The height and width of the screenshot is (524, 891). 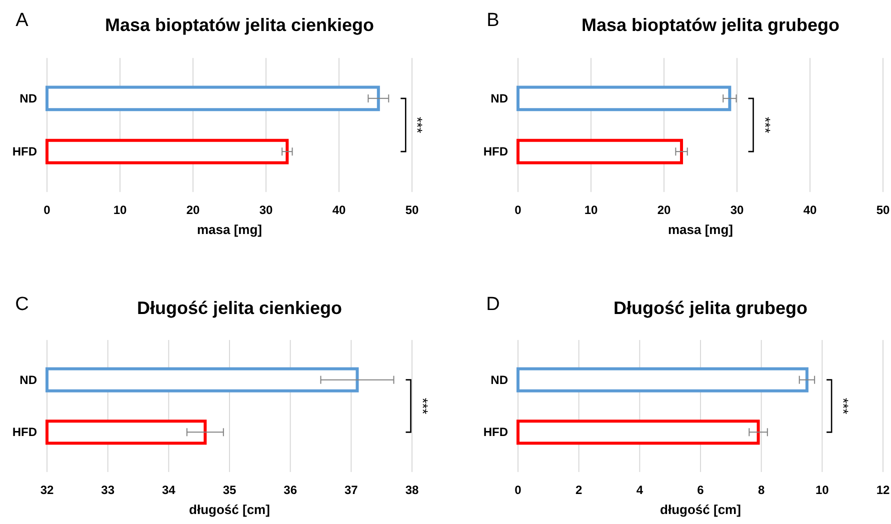 I want to click on x-tick-label: 8, so click(x=761, y=490).